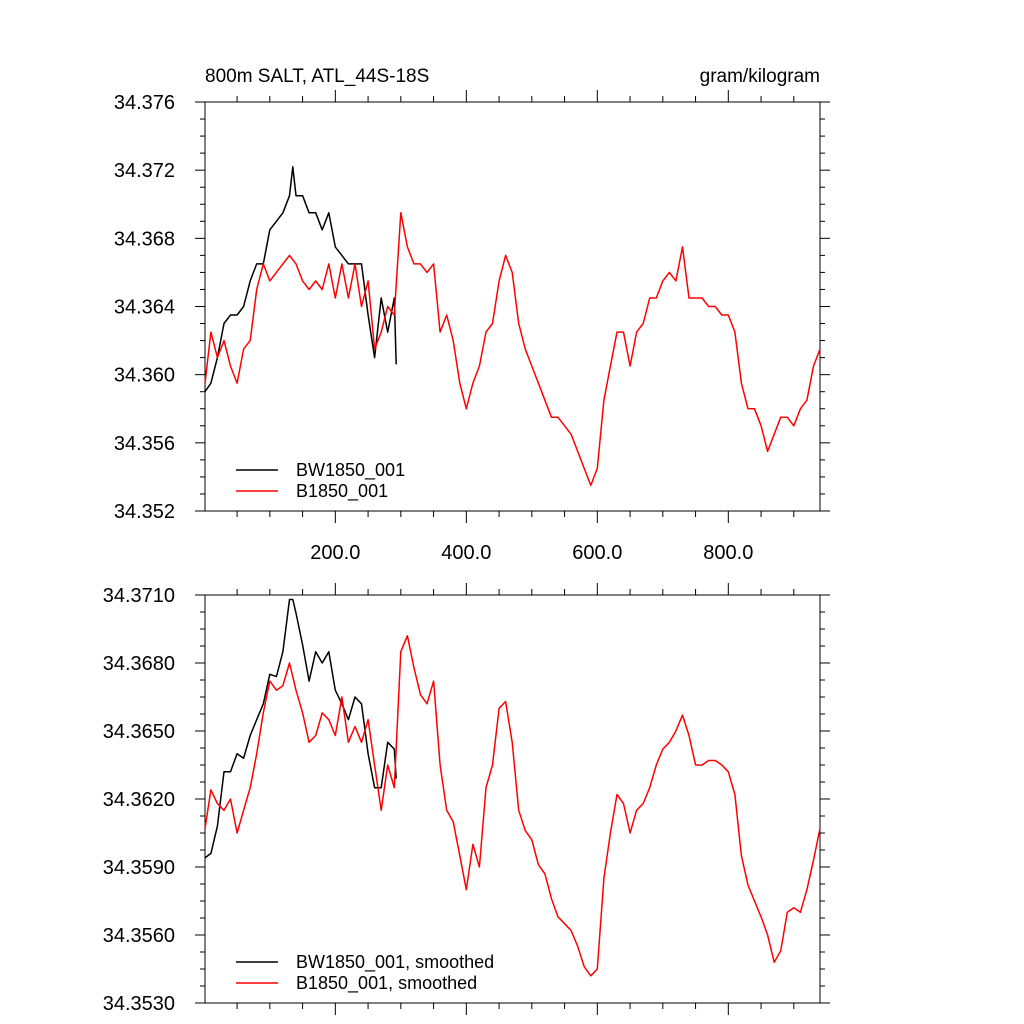  I want to click on bottom-y-tick-label: 34.3710, so click(139, 596).